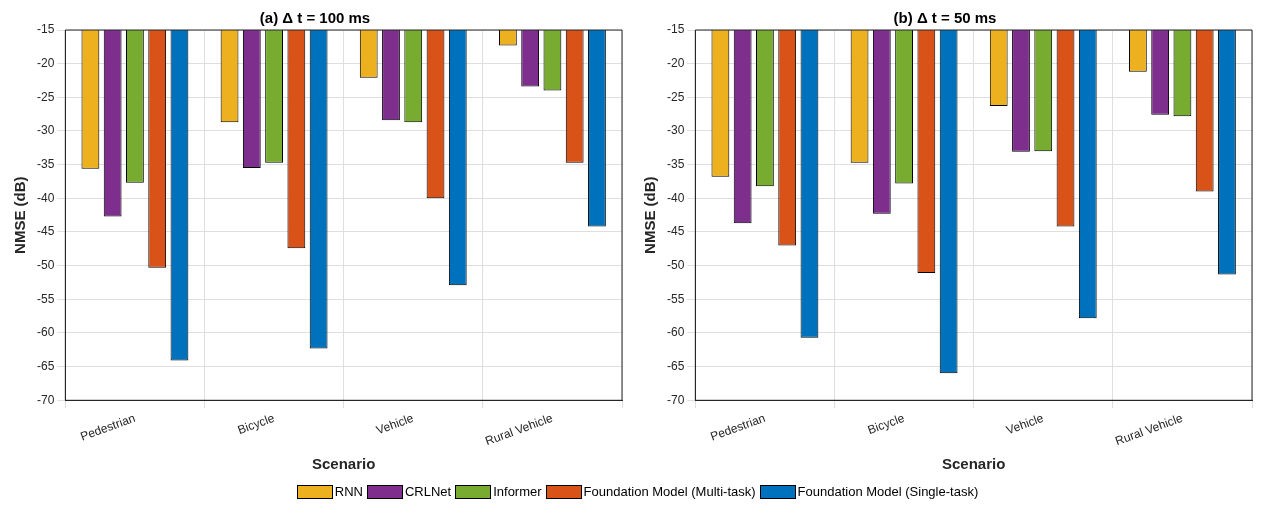  I want to click on chart-title: (a) Δ t = 100 ms, so click(315, 18).